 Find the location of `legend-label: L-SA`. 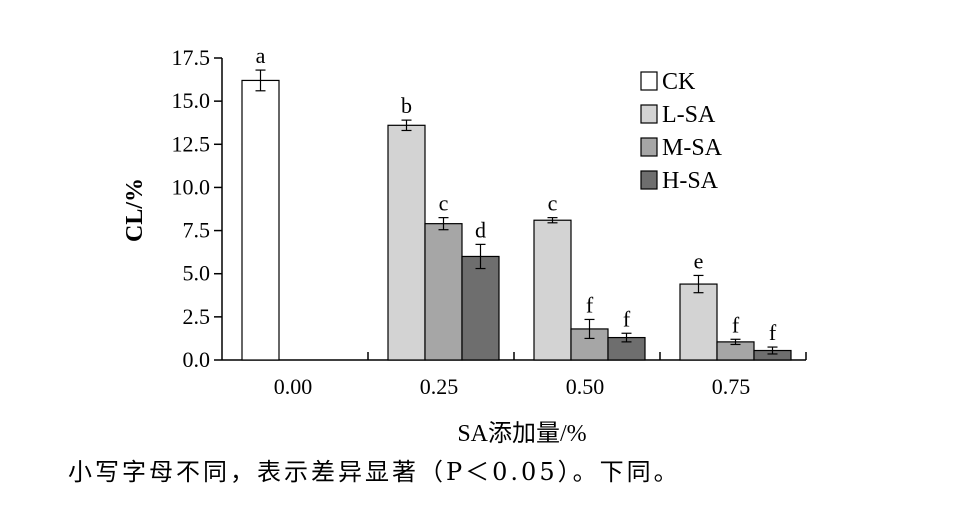

legend-label: L-SA is located at coordinates (689, 115).